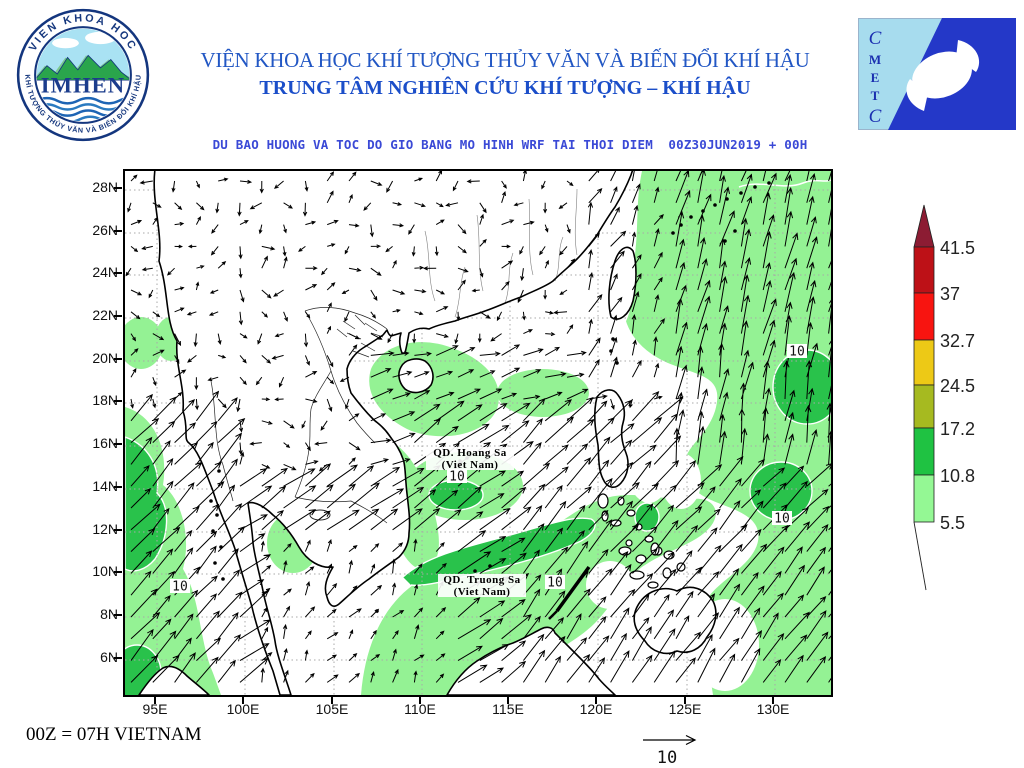 The width and height of the screenshot is (1024, 768). What do you see at coordinates (920, 556) in the screenshot?
I see `legend-tail` at bounding box center [920, 556].